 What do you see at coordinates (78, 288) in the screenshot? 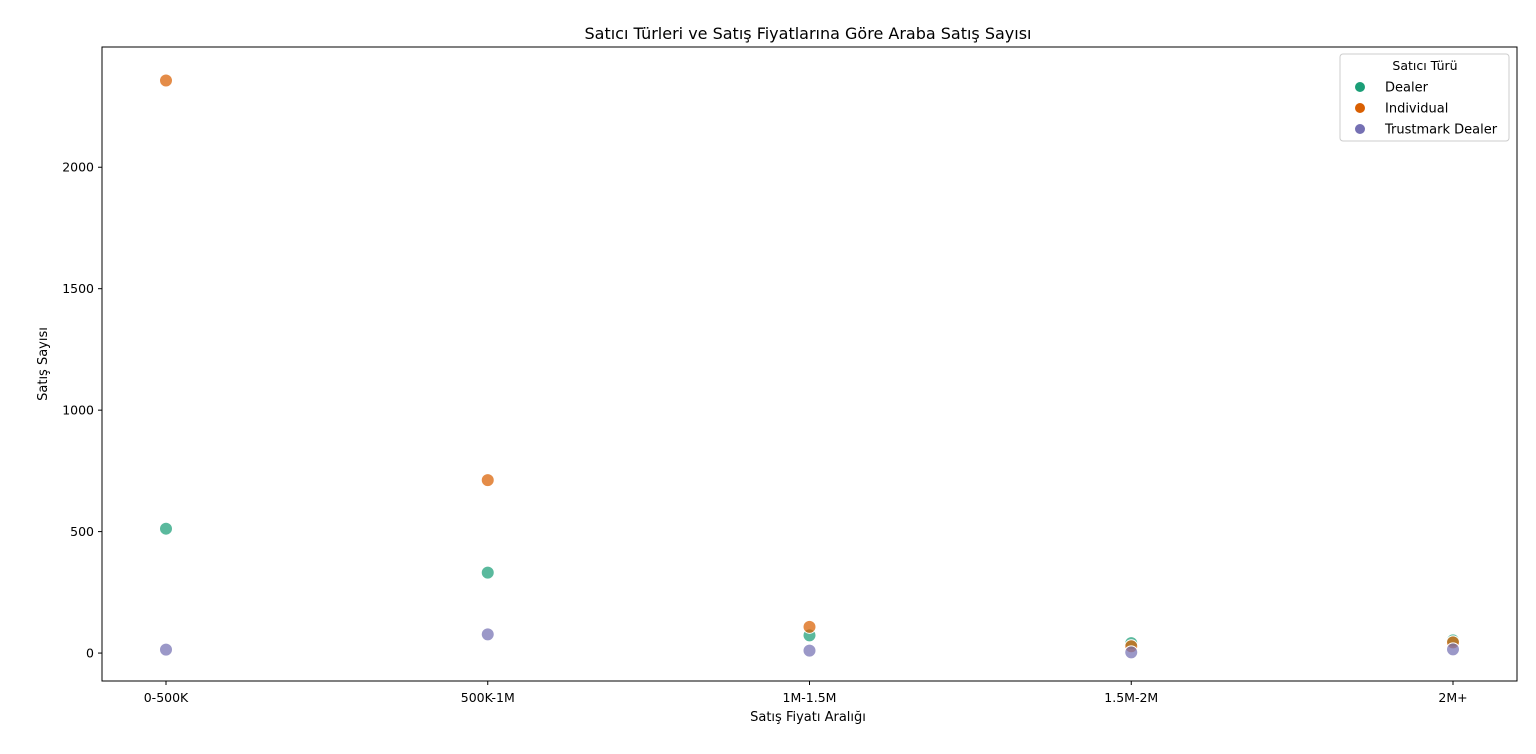
I see `y-tick-label: 1500` at bounding box center [78, 288].